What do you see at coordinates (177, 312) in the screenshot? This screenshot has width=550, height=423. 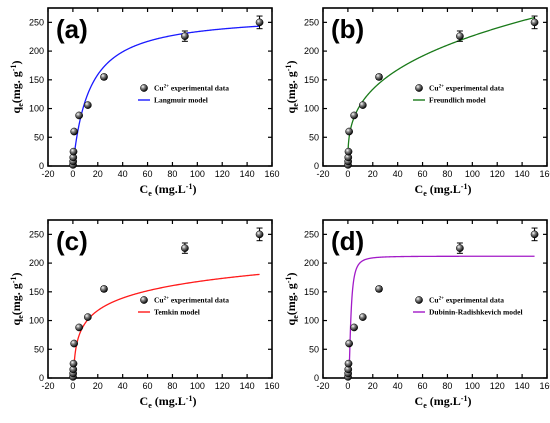 I see `legend-model-label: Temkin model` at bounding box center [177, 312].